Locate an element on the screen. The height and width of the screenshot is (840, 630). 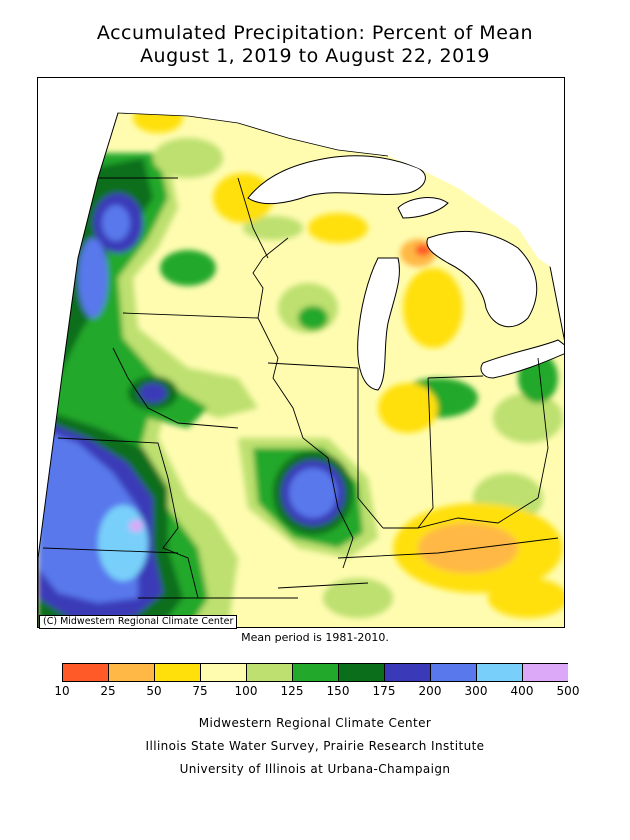
legend-tick-label: 300 is located at coordinates (476, 691).